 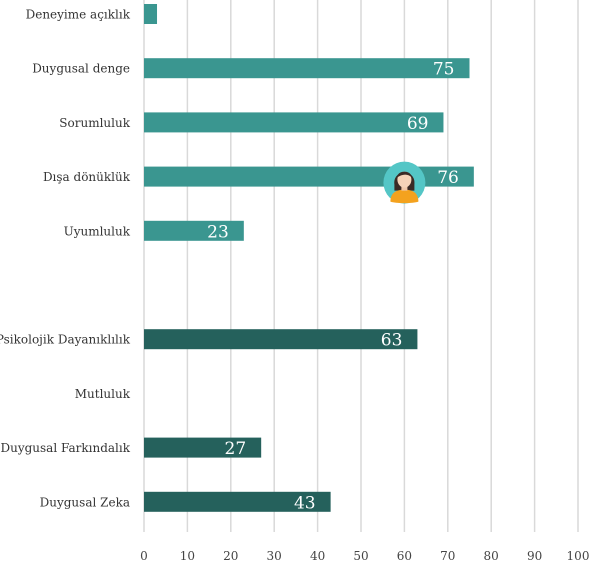 What do you see at coordinates (230, 556) in the screenshot?
I see `x-tick-label: 20` at bounding box center [230, 556].